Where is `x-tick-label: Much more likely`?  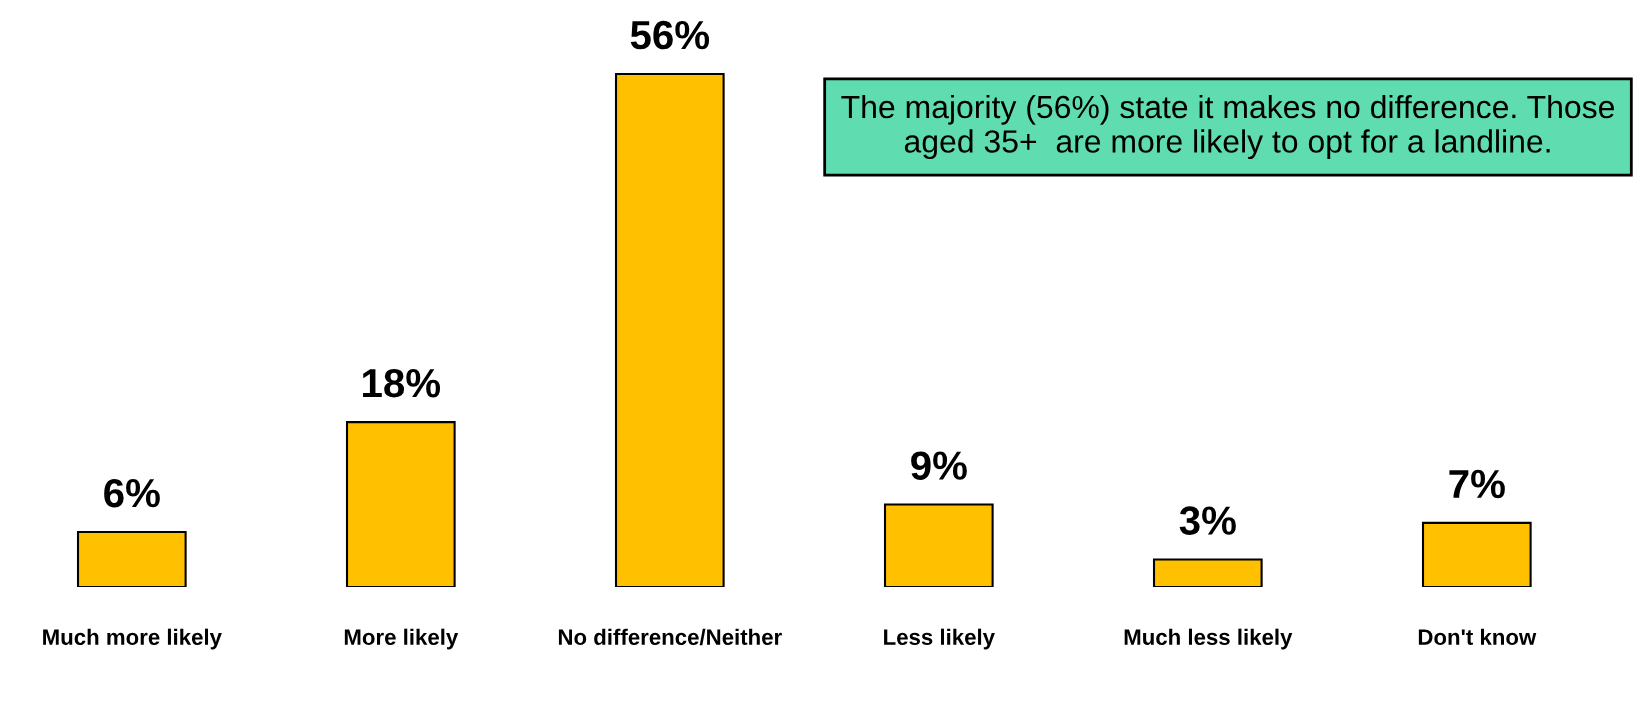 x-tick-label: Much more likely is located at coordinates (132, 639).